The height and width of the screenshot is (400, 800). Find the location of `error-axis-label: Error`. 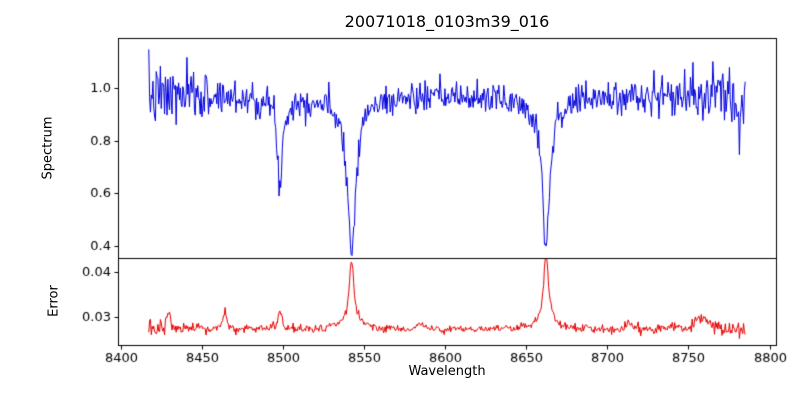

error-axis-label: Error is located at coordinates (54, 301).